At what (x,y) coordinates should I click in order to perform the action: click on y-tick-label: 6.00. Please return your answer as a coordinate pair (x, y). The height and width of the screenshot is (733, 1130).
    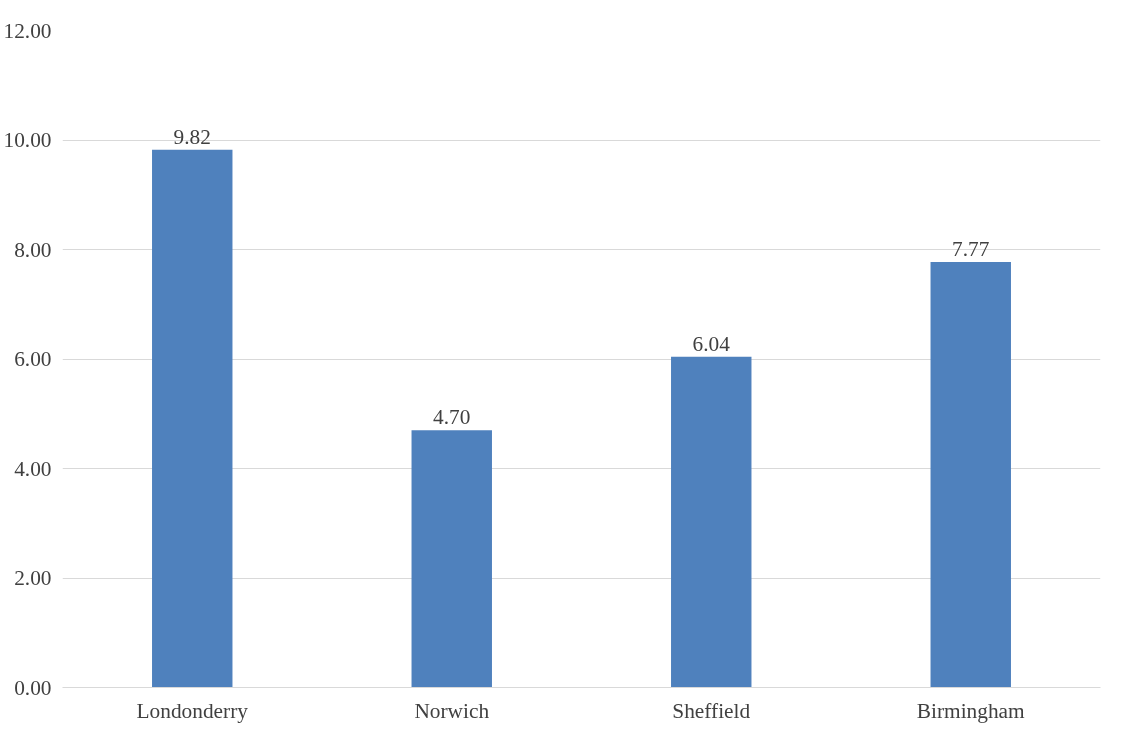
    Looking at the image, I should click on (33, 359).